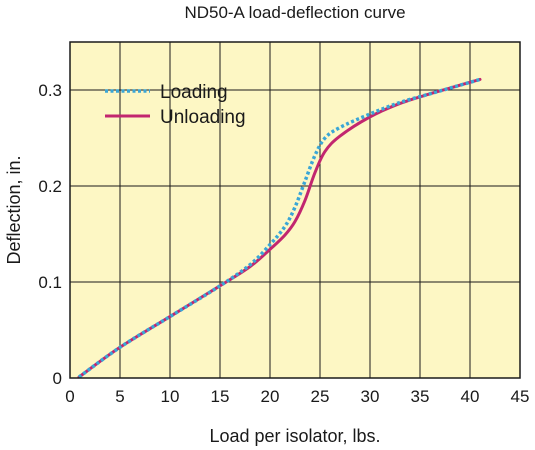  What do you see at coordinates (420, 396) in the screenshot?
I see `x-tick-label: 35` at bounding box center [420, 396].